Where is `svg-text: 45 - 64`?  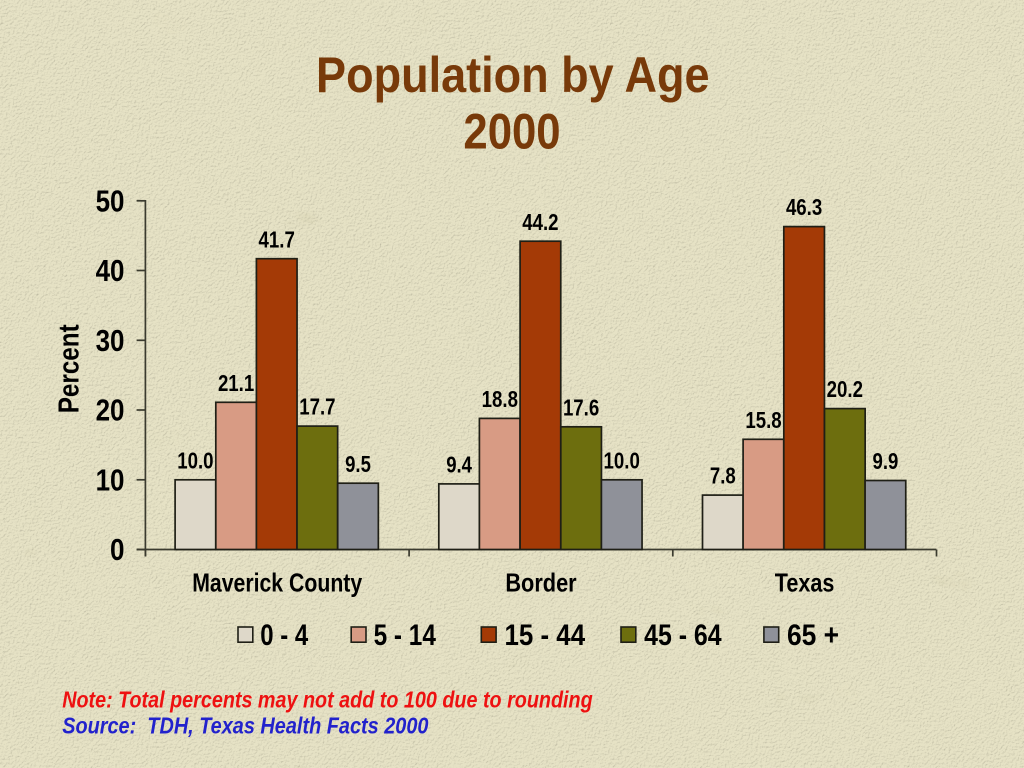
svg-text: 45 - 64 is located at coordinates (683, 635).